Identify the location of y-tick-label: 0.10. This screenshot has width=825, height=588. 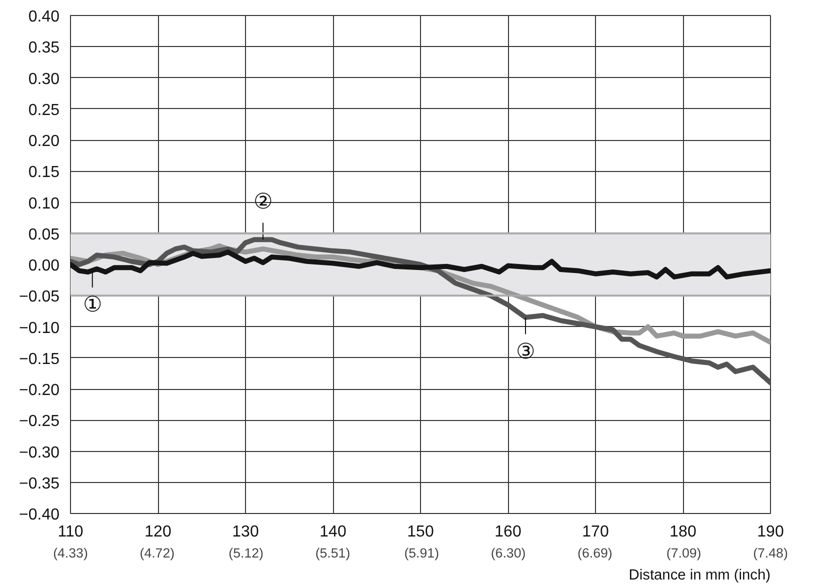
(44, 203).